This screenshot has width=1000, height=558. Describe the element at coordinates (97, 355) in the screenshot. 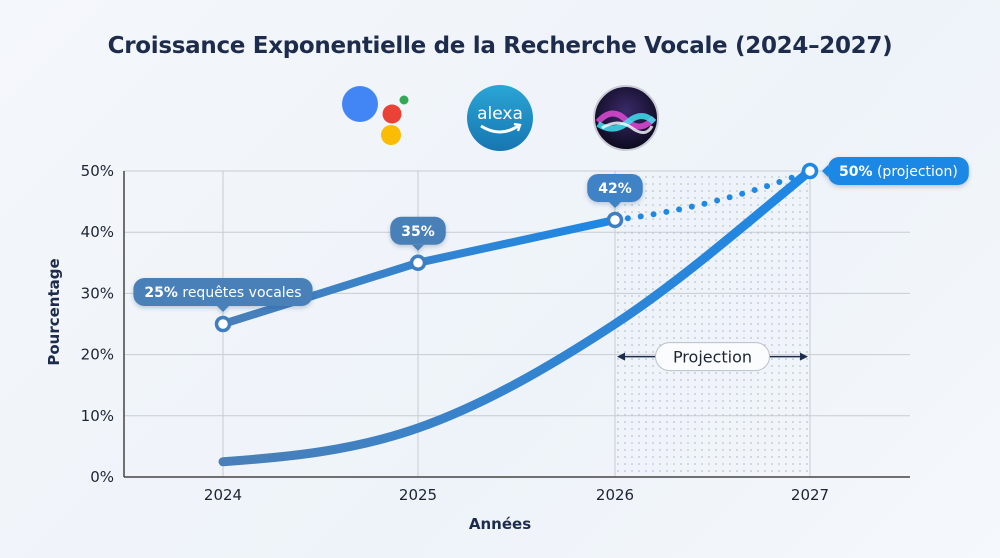

I see `y-tick-label: 20%` at that location.